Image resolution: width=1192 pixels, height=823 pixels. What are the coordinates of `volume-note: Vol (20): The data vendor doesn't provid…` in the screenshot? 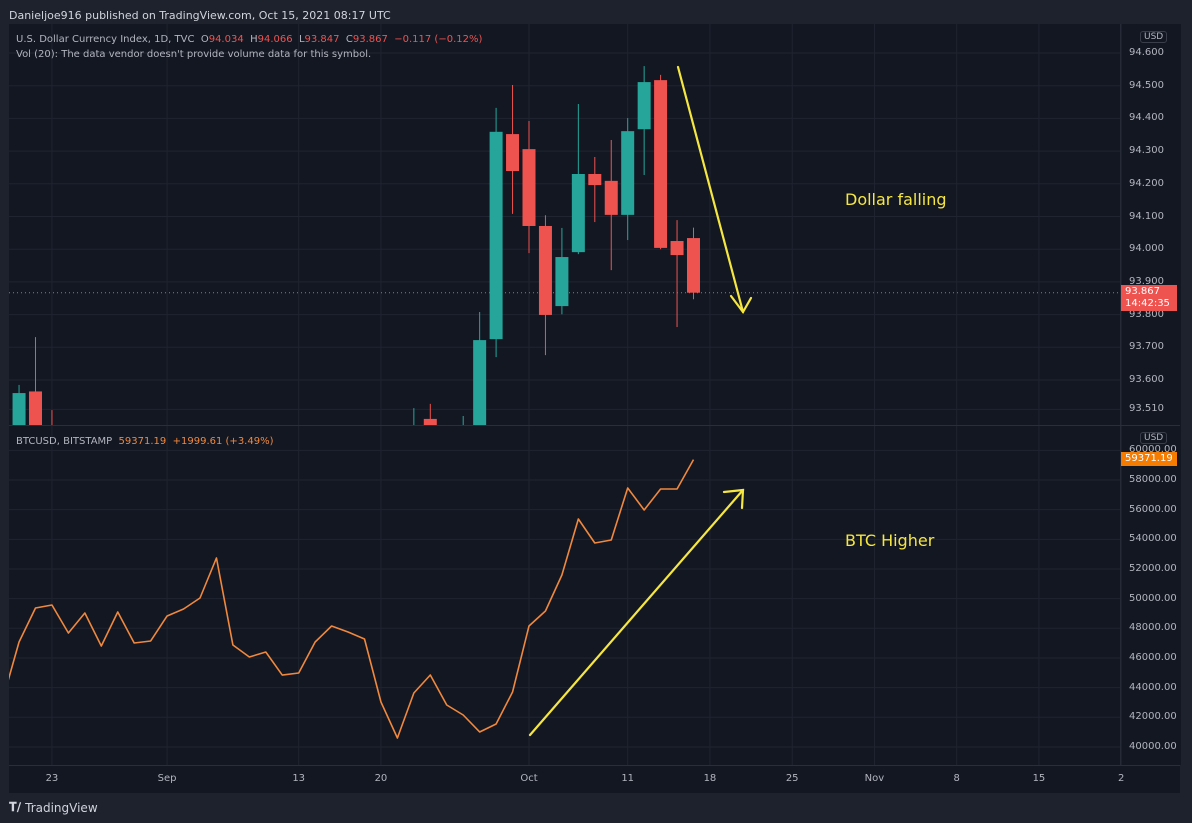 It's located at (194, 54).